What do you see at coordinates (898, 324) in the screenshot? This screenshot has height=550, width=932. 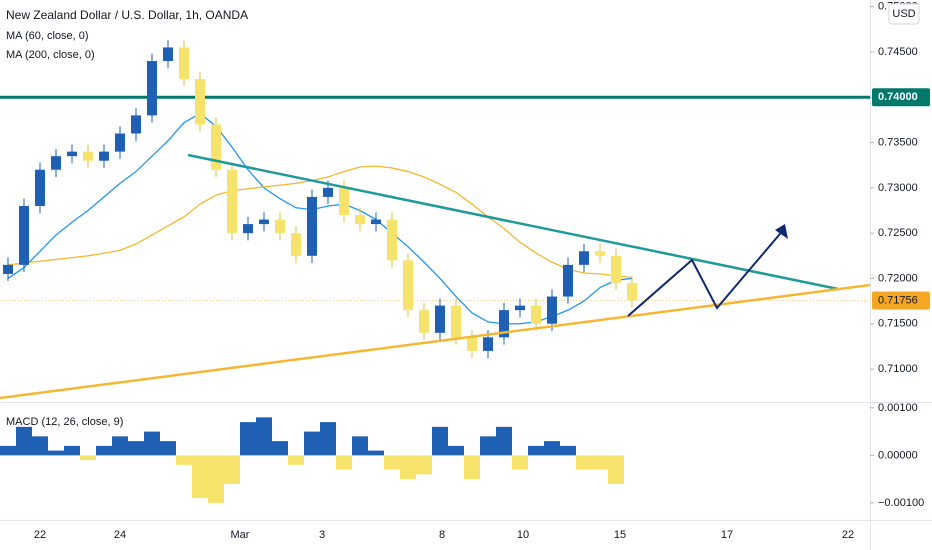 I see `y-tick-label: 0.71500` at bounding box center [898, 324].